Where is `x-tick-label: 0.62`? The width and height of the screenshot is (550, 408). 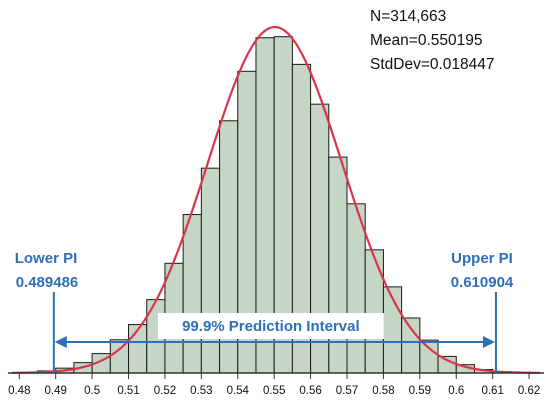
x-tick-label: 0.62 is located at coordinates (529, 391).